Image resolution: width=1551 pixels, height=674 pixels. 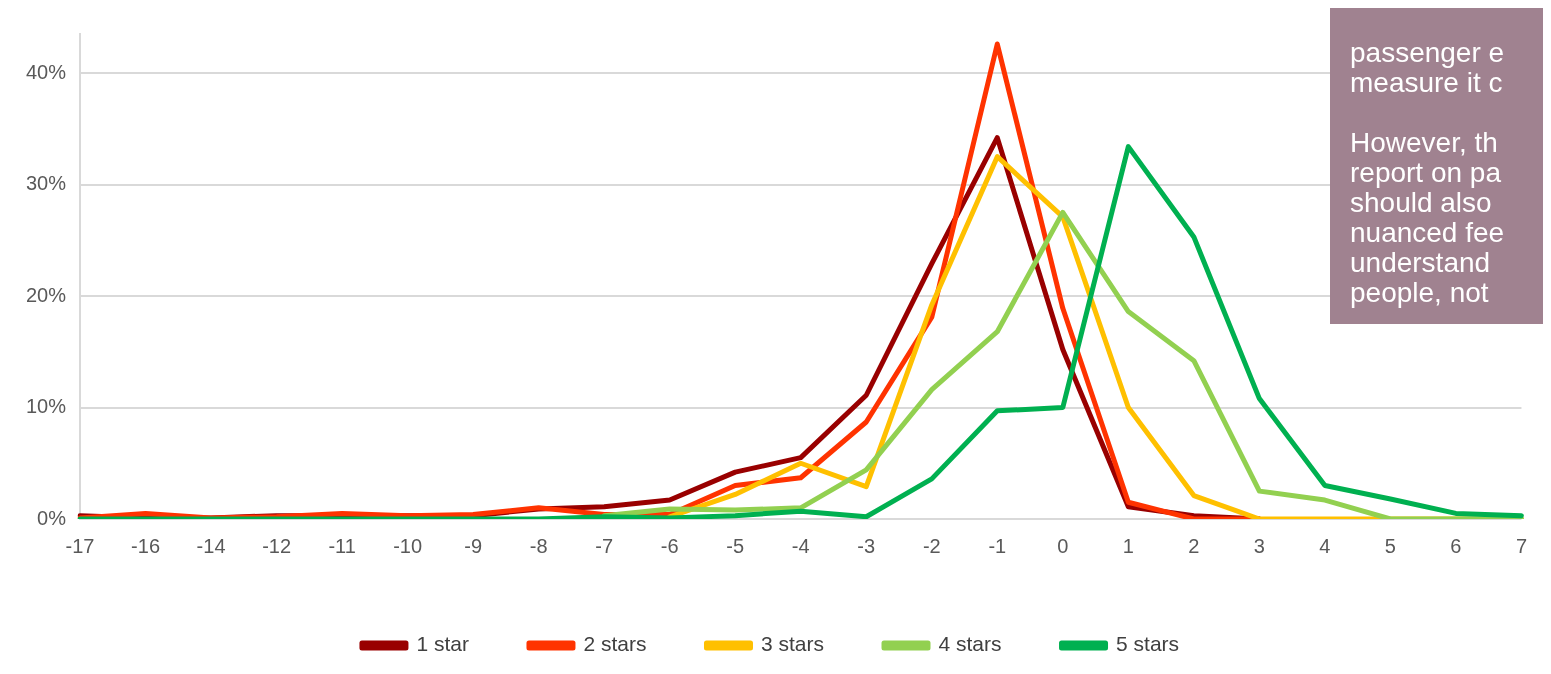 What do you see at coordinates (473, 545) in the screenshot?
I see `x-tick-label: -9` at bounding box center [473, 545].